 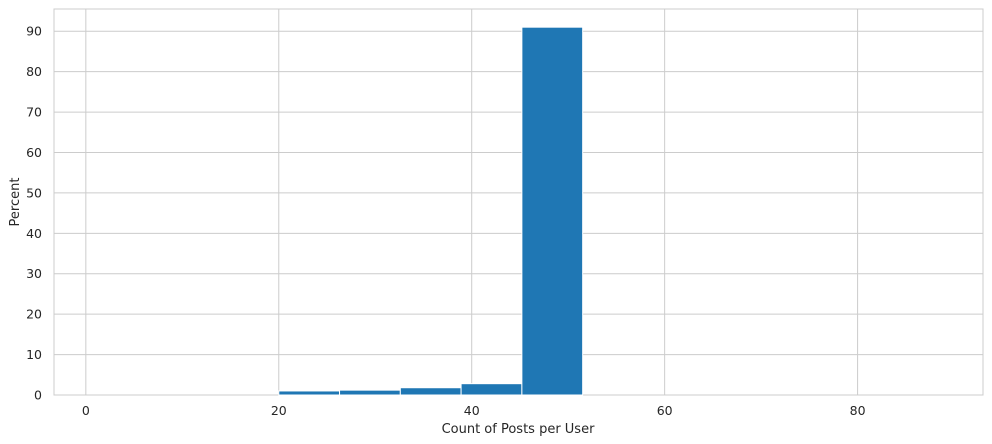 What do you see at coordinates (519, 429) in the screenshot?
I see `x-axis-label: Count of Posts per User` at bounding box center [519, 429].